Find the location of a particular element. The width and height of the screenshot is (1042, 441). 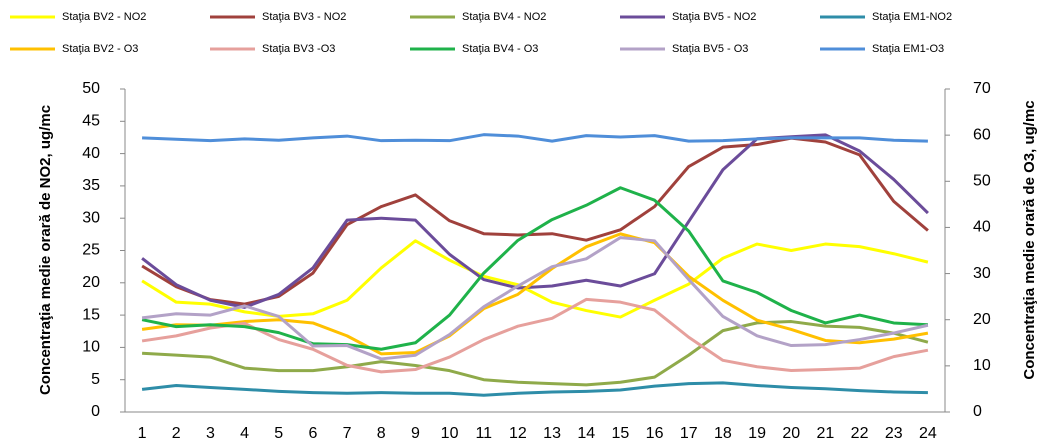

x-tick-label: 1 is located at coordinates (142, 433).